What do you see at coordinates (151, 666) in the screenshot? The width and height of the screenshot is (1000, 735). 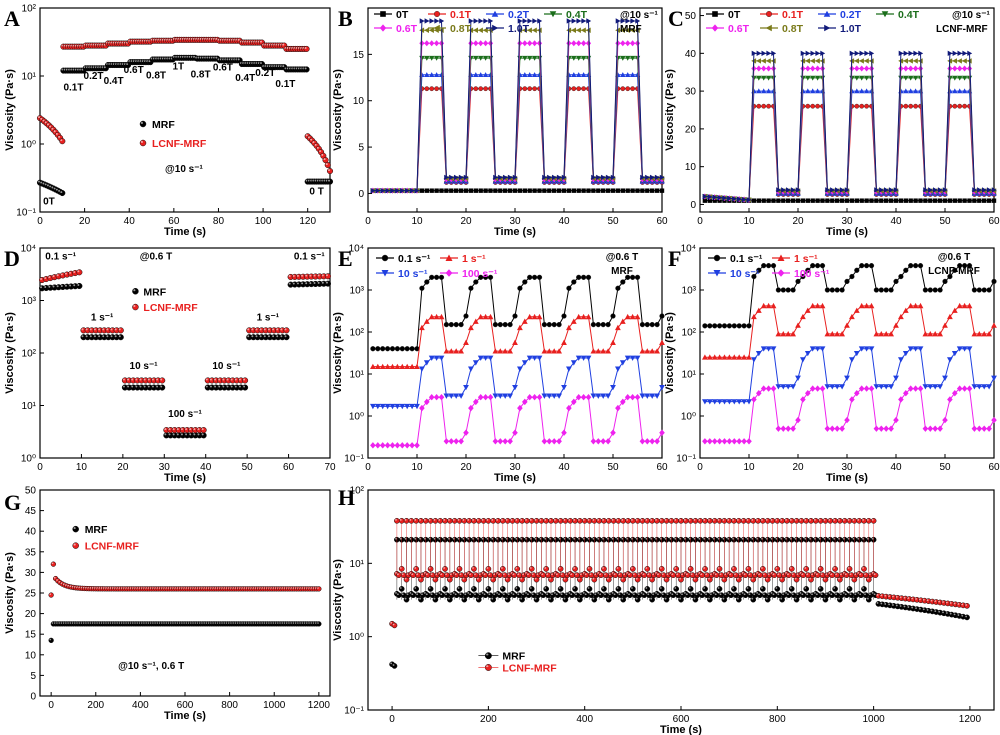 I see `annotation: @10 s⁻¹, 0.6 T` at bounding box center [151, 666].